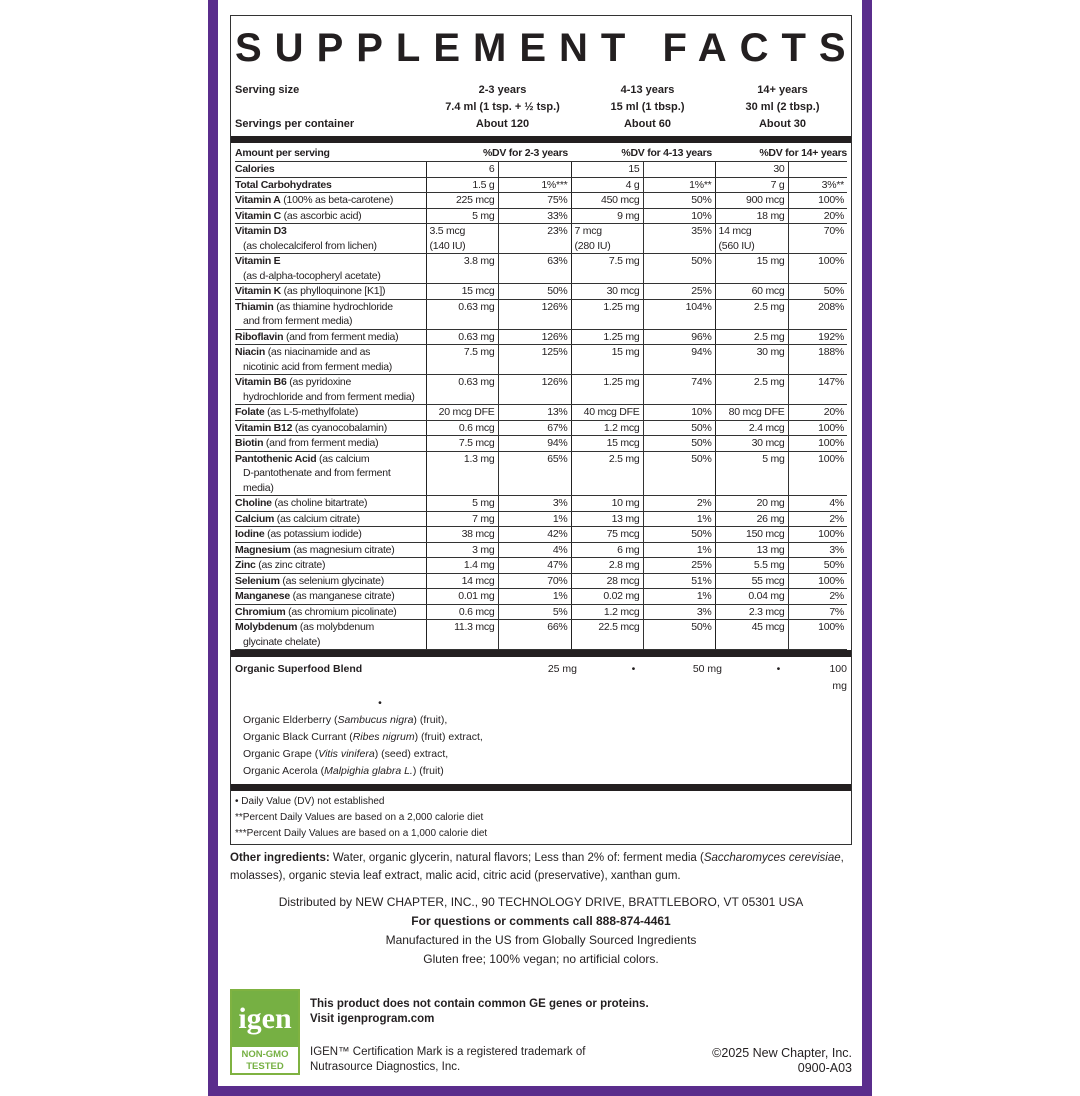 Image resolution: width=1080 pixels, height=1096 pixels. Describe the element at coordinates (461, 200) in the screenshot. I see `amount-cell: 225 mcg` at that location.